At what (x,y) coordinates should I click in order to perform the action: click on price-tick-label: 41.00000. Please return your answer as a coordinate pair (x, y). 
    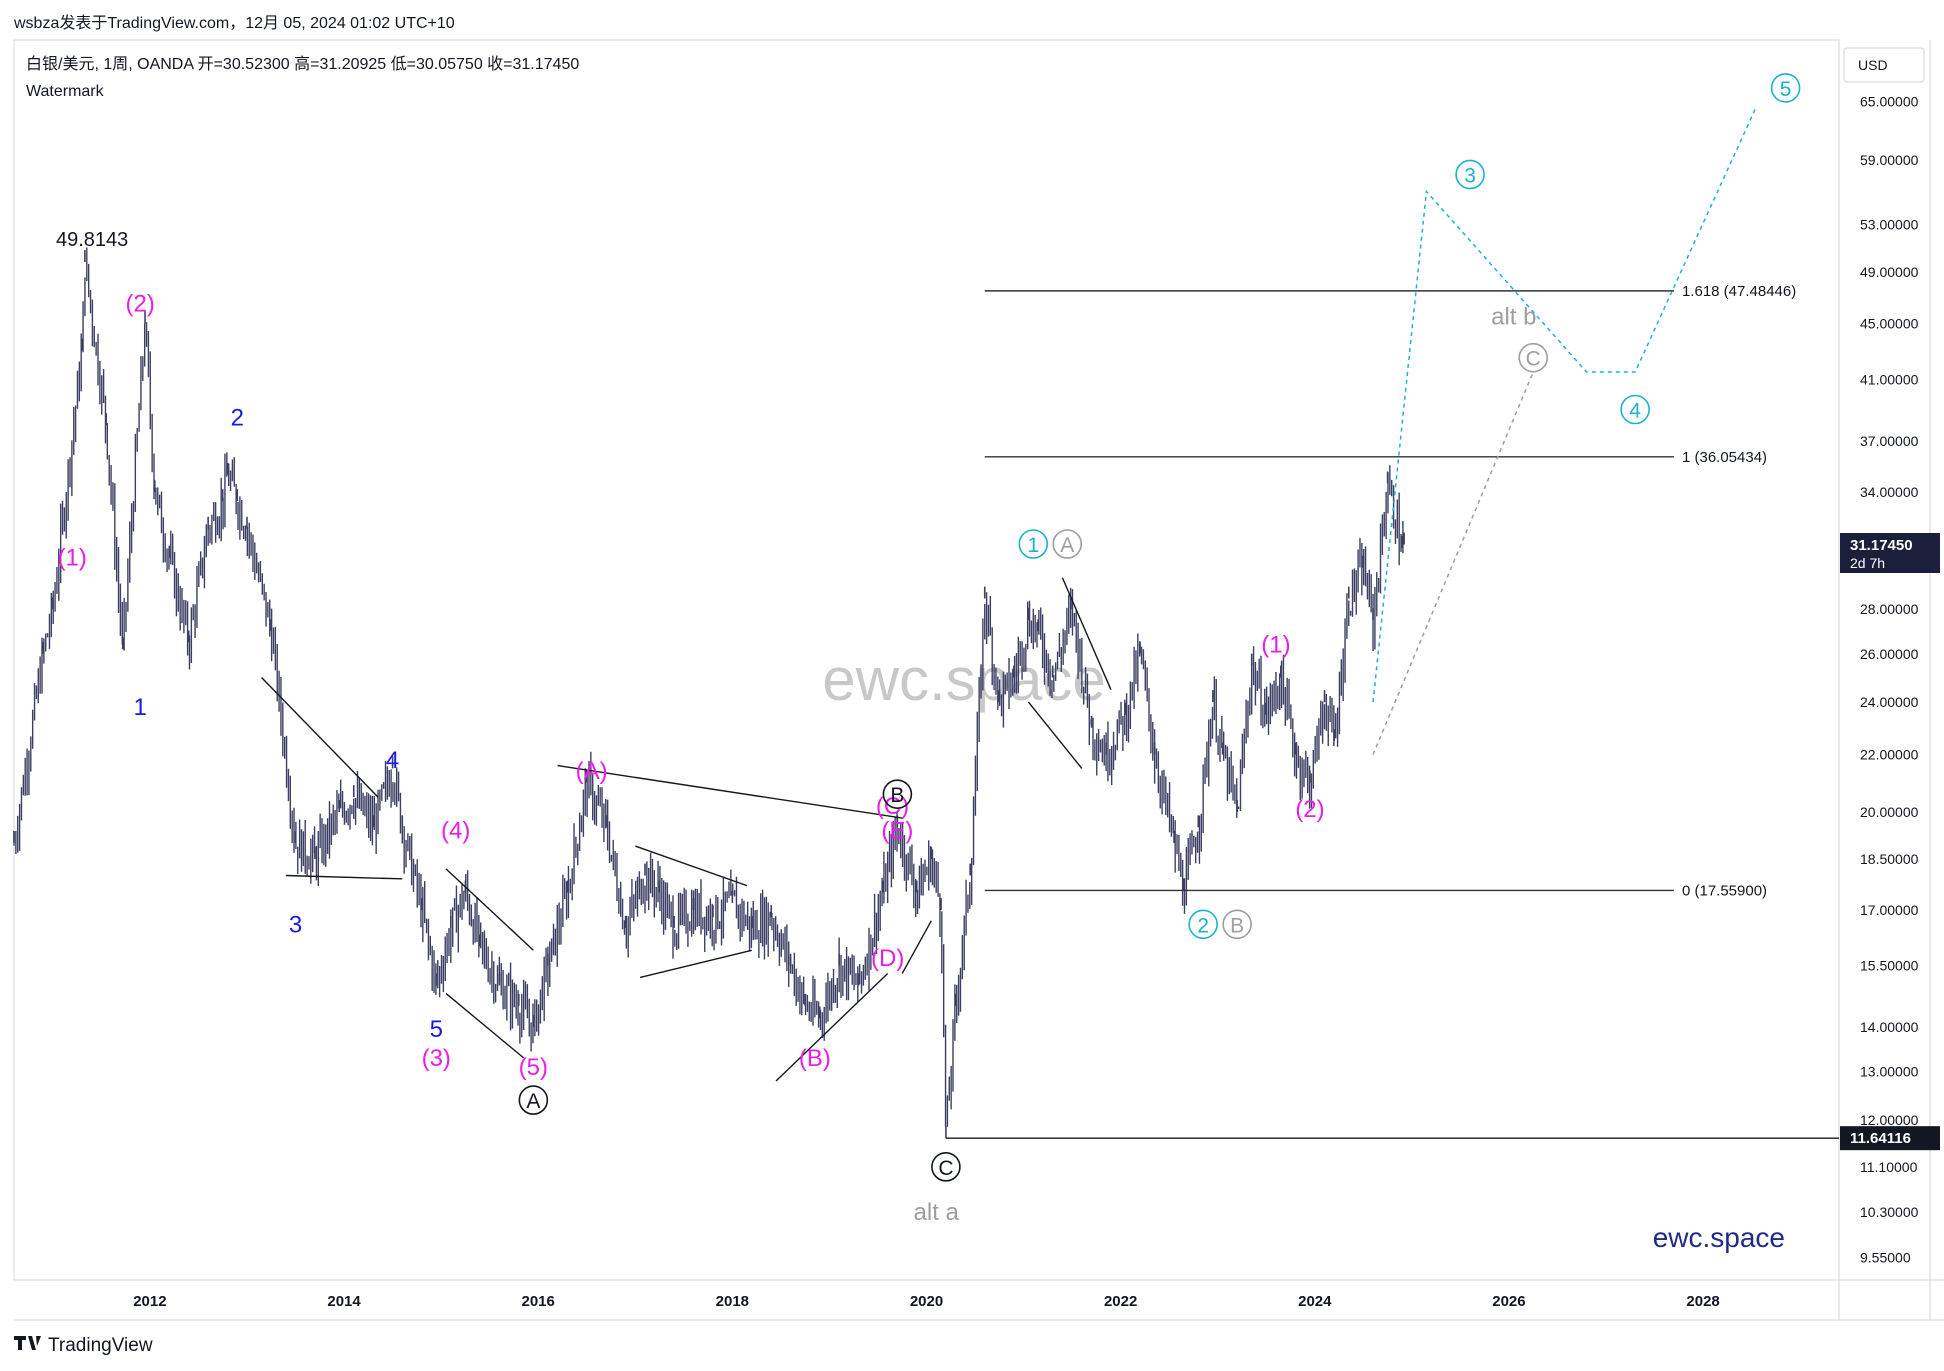
    Looking at the image, I should click on (1889, 379).